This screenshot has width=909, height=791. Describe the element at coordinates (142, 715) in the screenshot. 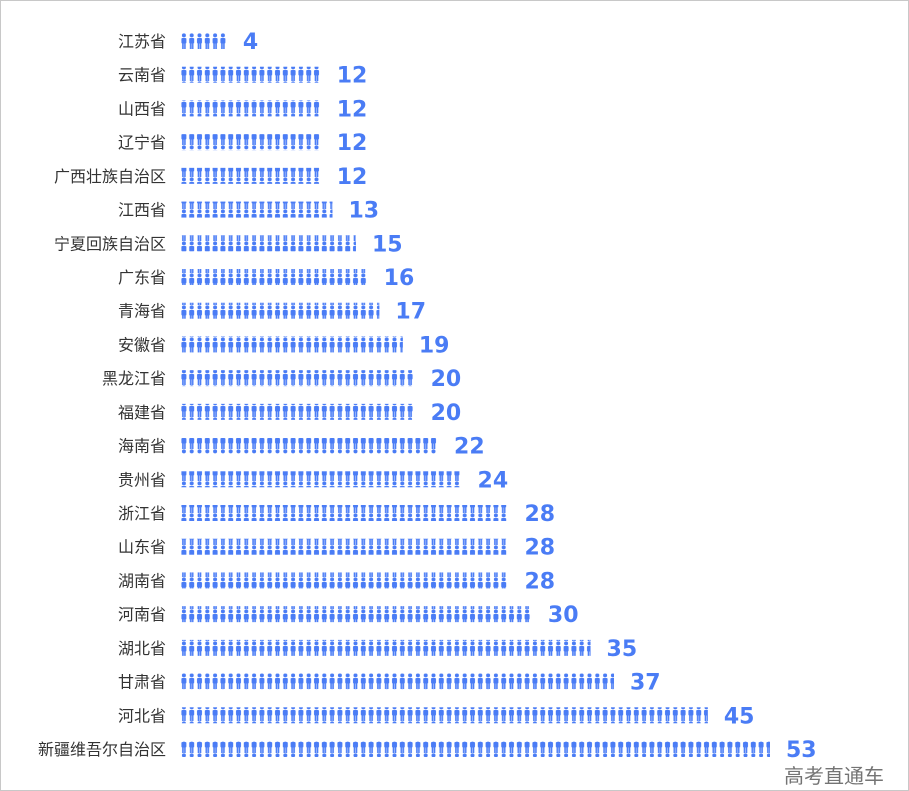

I see `category-label: 河北省` at that location.